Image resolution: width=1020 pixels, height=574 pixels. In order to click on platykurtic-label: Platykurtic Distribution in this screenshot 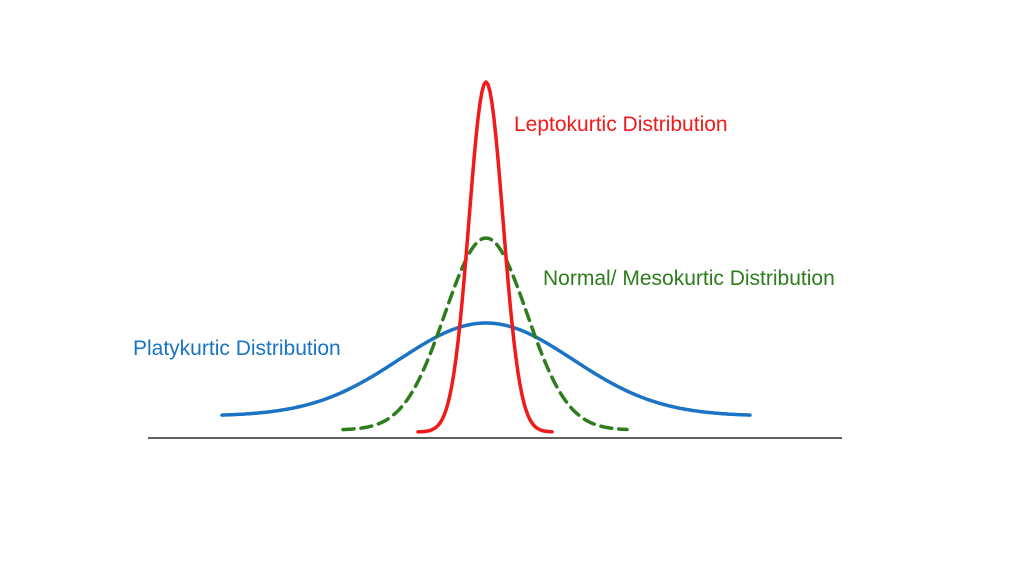, I will do `click(237, 348)`.